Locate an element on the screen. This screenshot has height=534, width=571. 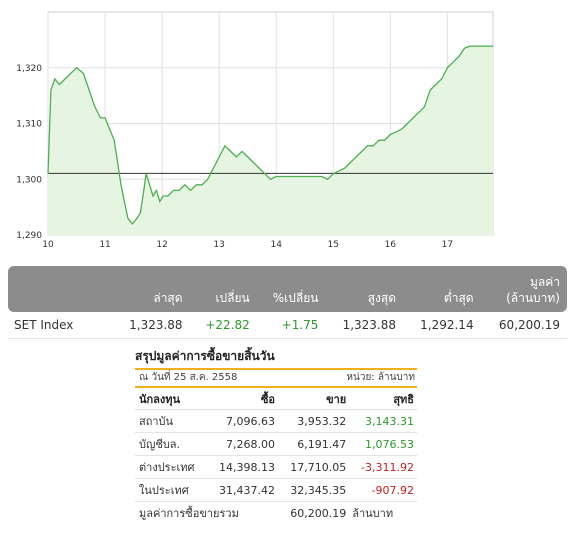
investor-summary-unit: หน่วย: ล้านบาท is located at coordinates (380, 377).